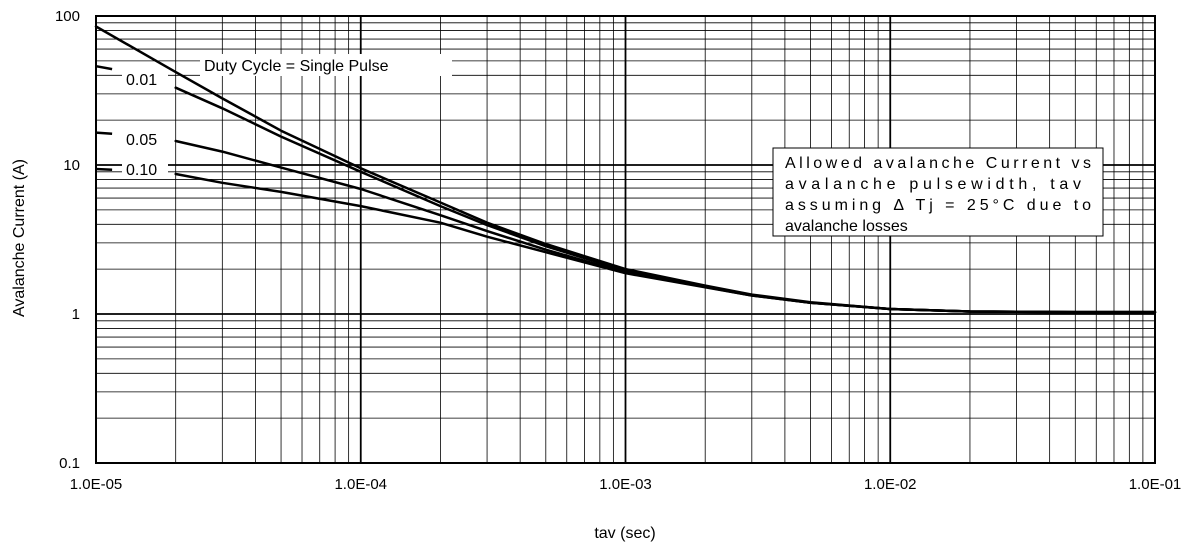 This screenshot has height=548, width=1193. What do you see at coordinates (19, 238) in the screenshot?
I see `y-axis-label: Avalanche Current (A)` at bounding box center [19, 238].